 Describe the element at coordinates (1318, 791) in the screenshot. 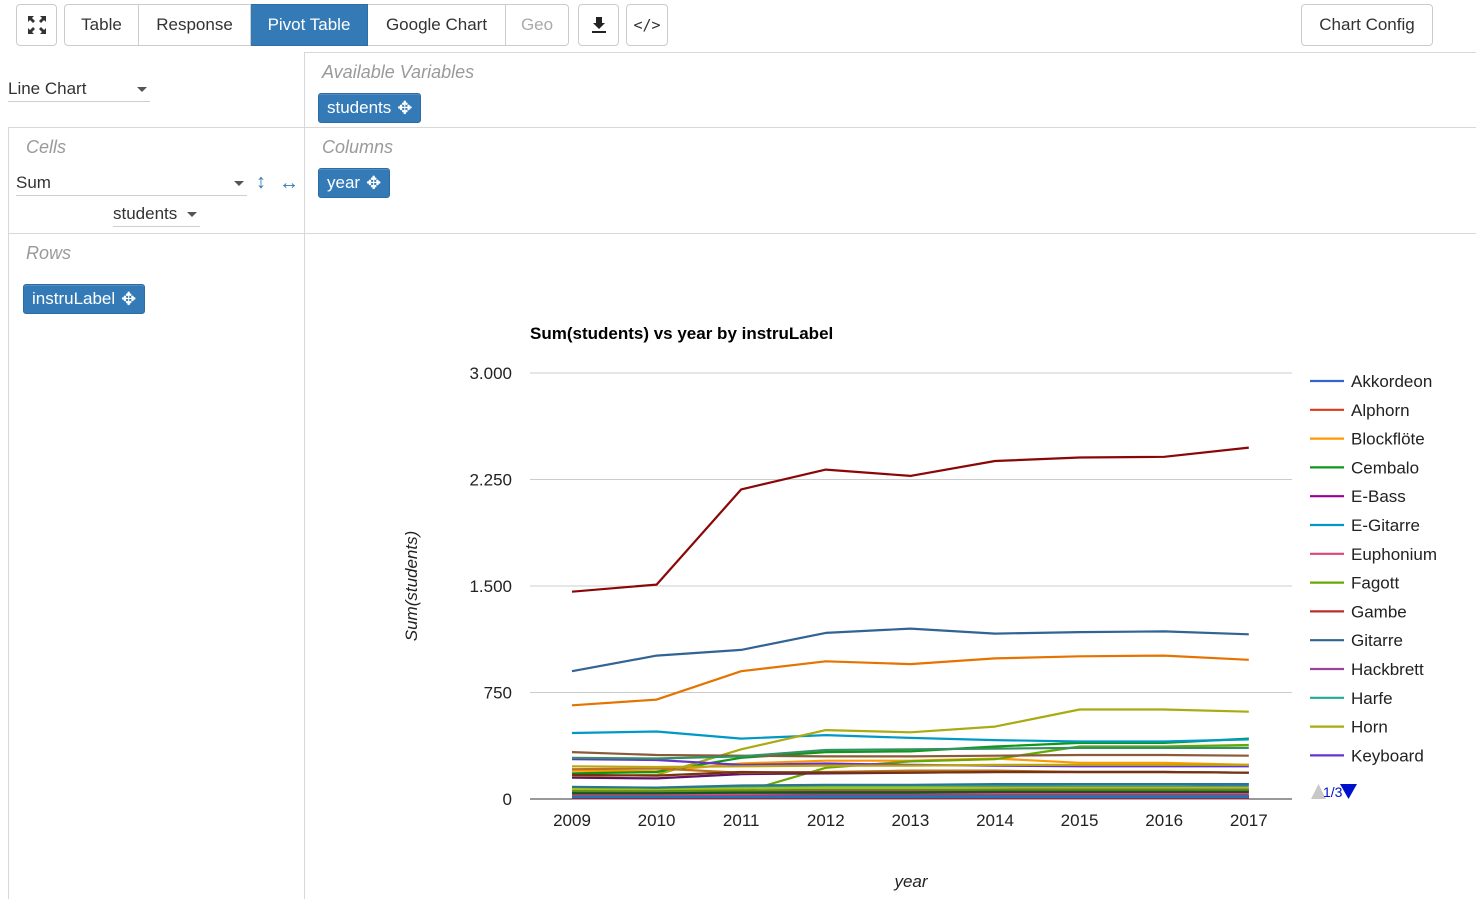

I see `legend-prev-icon` at that location.